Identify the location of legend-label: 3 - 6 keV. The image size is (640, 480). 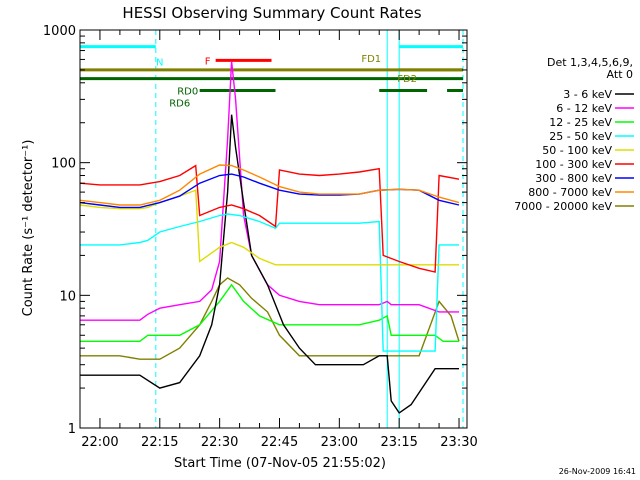
(587, 94).